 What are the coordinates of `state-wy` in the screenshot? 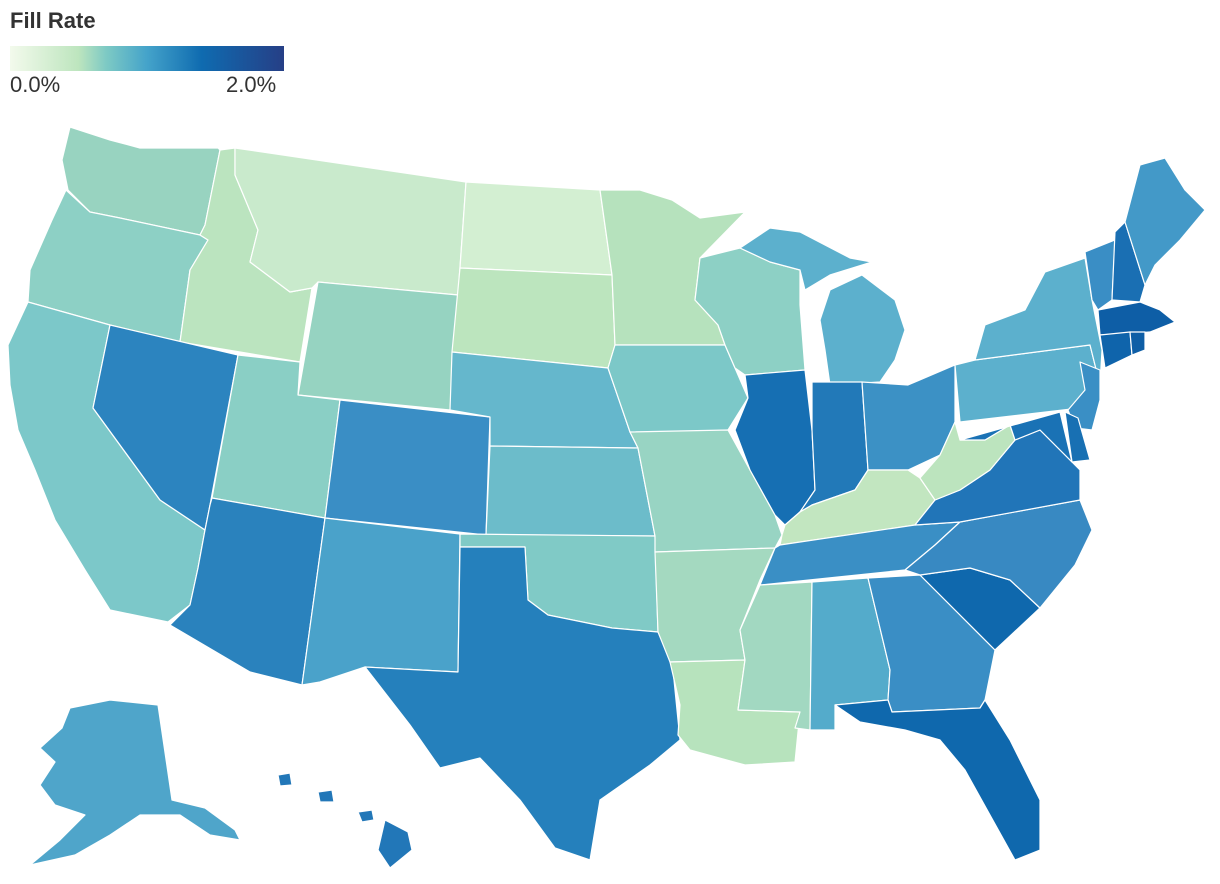 It's located at (378, 346).